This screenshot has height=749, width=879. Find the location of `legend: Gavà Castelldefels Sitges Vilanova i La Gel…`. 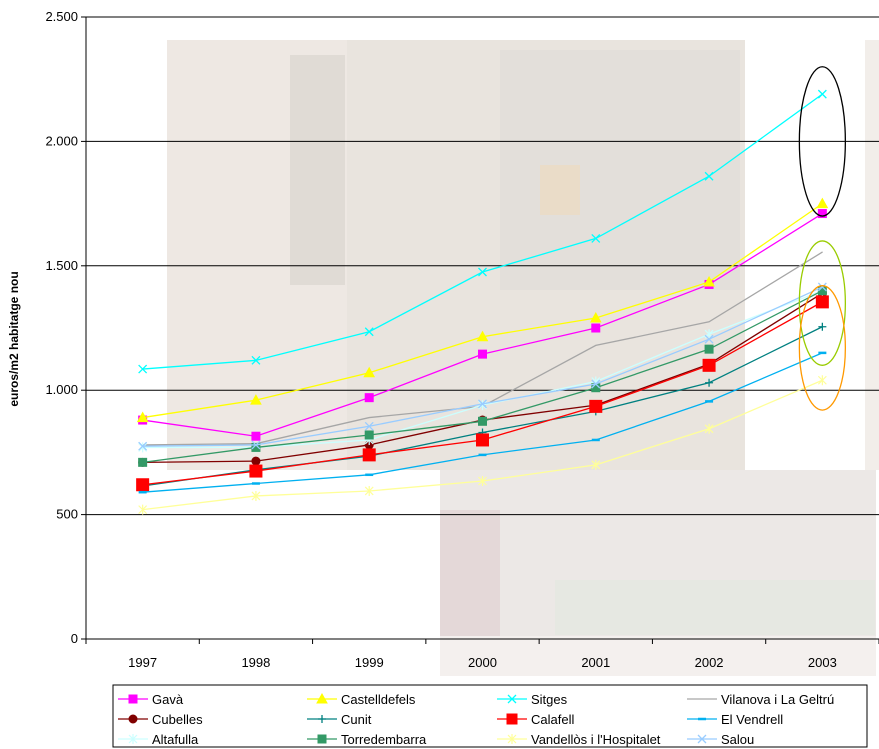

legend: Gavà Castelldefels Sitges Vilanova i La Gel… is located at coordinates (490, 716).